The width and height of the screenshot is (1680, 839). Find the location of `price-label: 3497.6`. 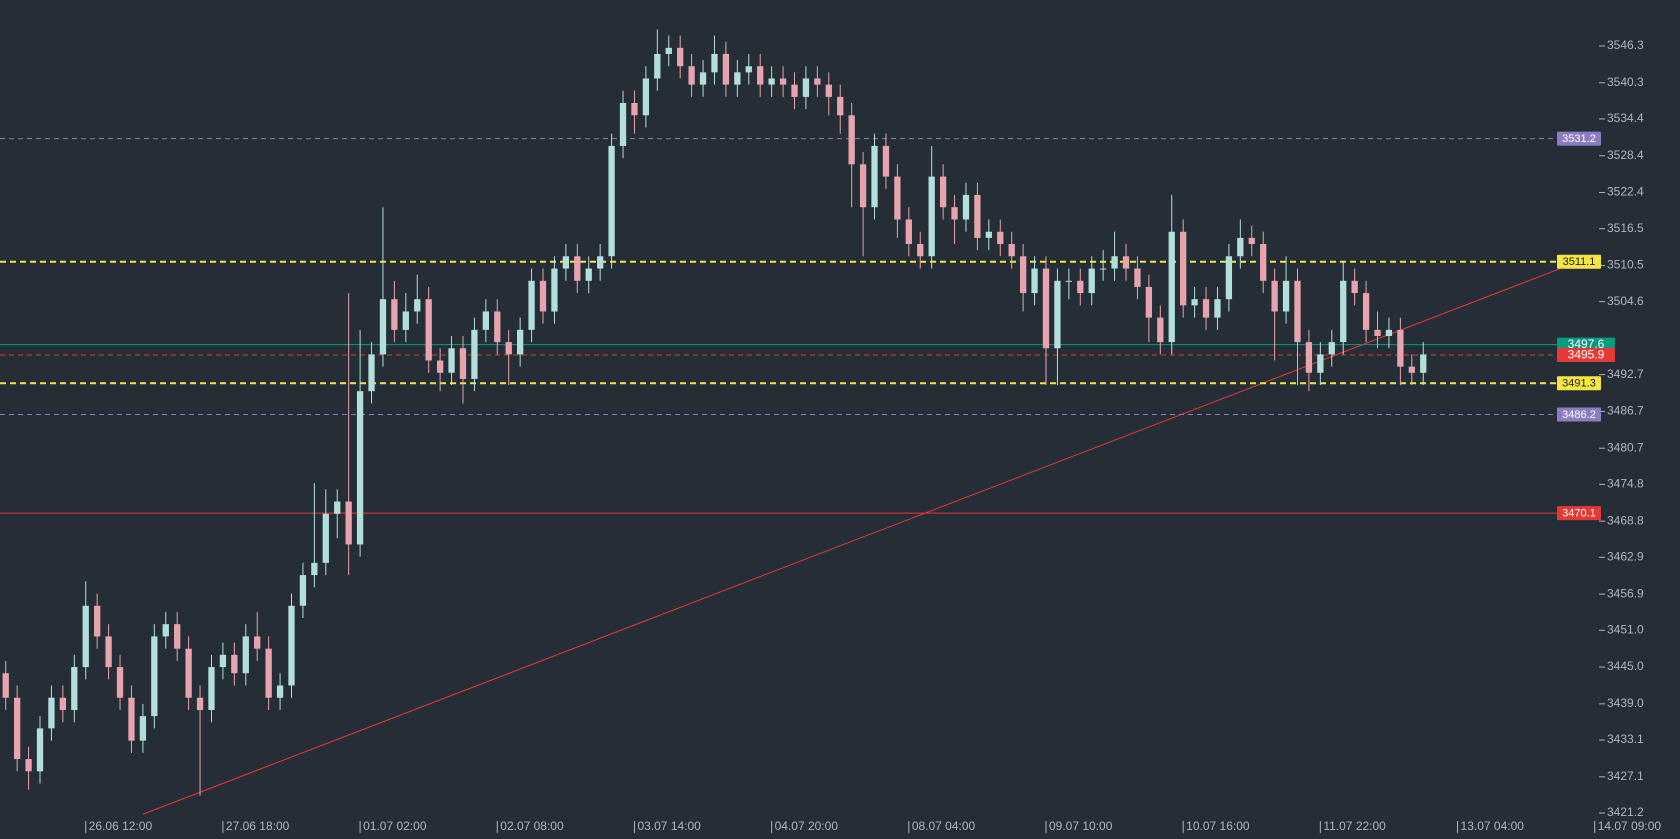

price-label: 3497.6 is located at coordinates (1586, 344).